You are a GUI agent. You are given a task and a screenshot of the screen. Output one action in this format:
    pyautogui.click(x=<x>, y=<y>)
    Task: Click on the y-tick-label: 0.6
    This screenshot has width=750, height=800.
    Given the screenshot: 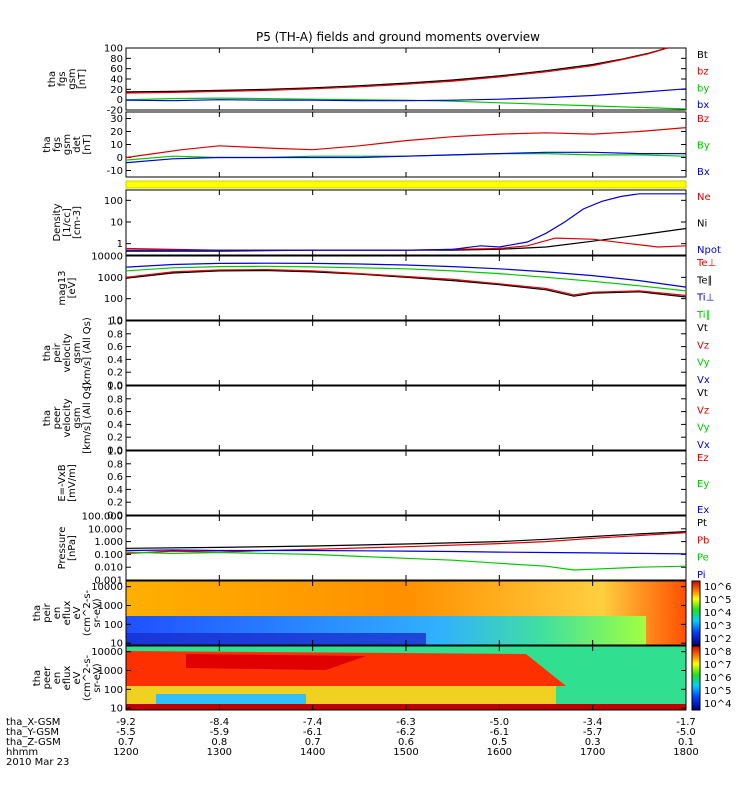 What is the action you would take?
    pyautogui.click(x=115, y=412)
    